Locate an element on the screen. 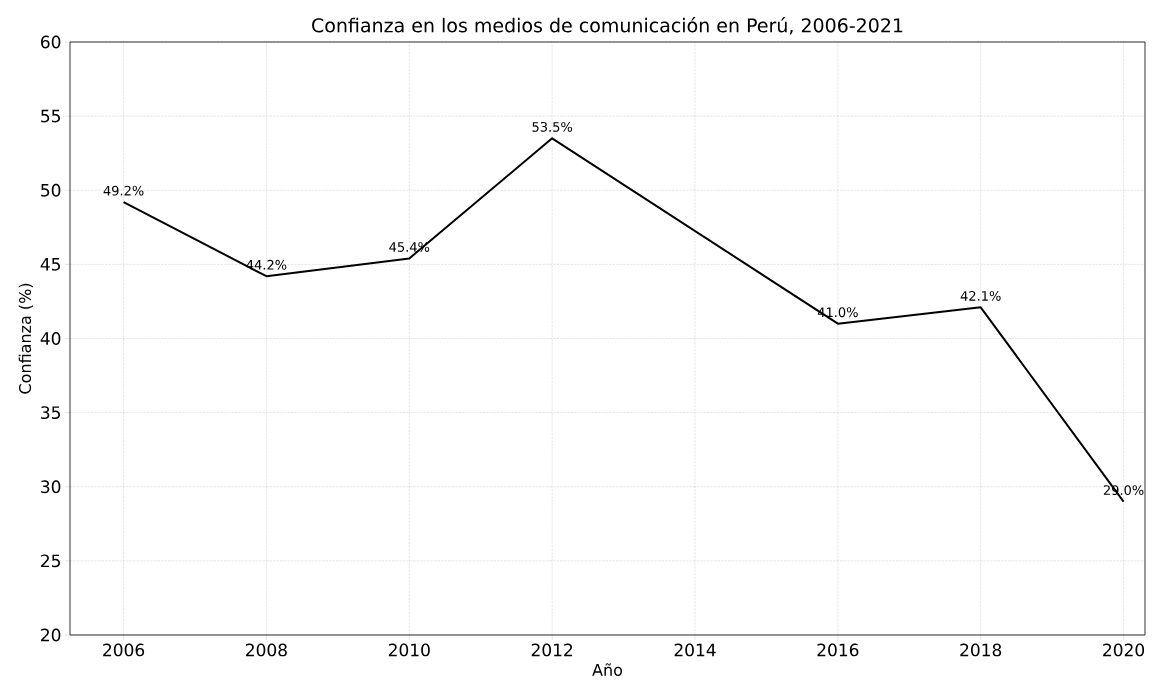 Image resolution: width=1160 pixels, height=682 pixels. y-tick-label: 35 is located at coordinates (50, 413).